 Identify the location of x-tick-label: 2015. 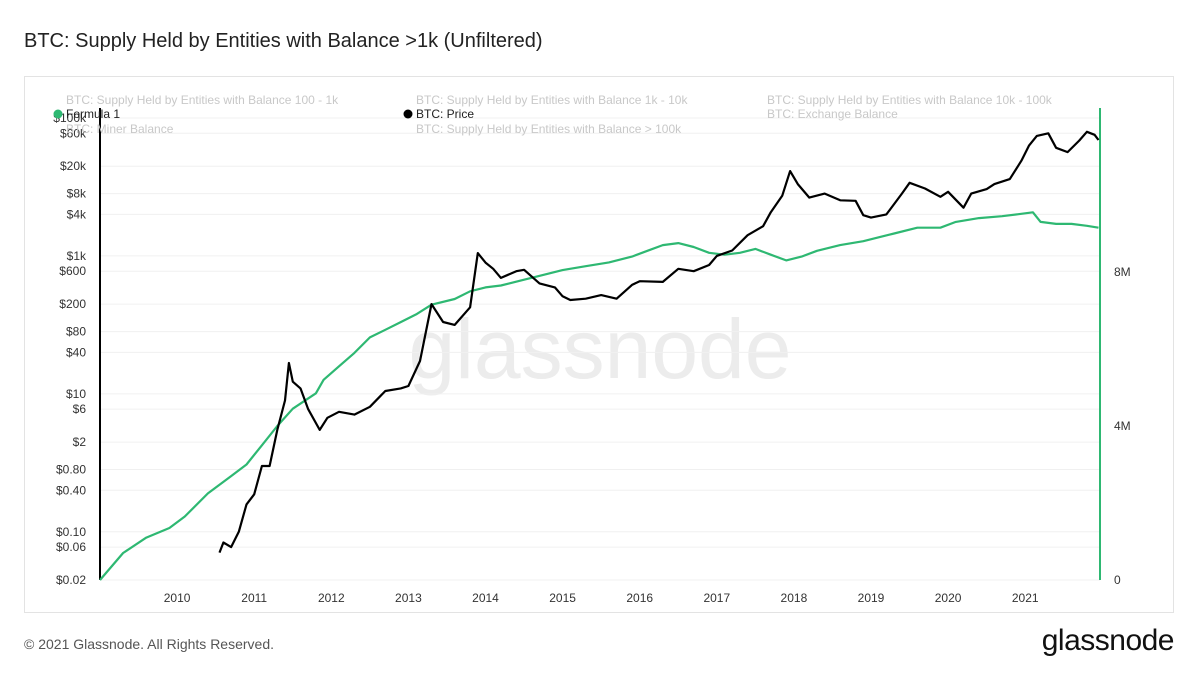
(562, 598).